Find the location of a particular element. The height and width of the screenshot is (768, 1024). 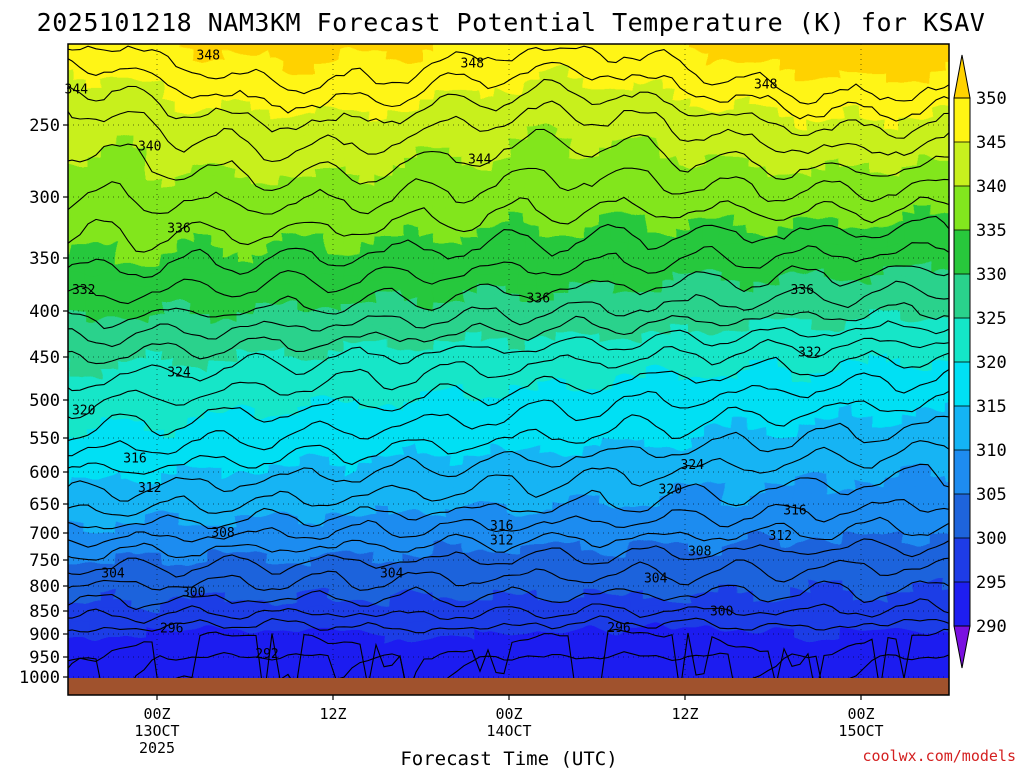

colorbar-label: 330 is located at coordinates (991, 275).